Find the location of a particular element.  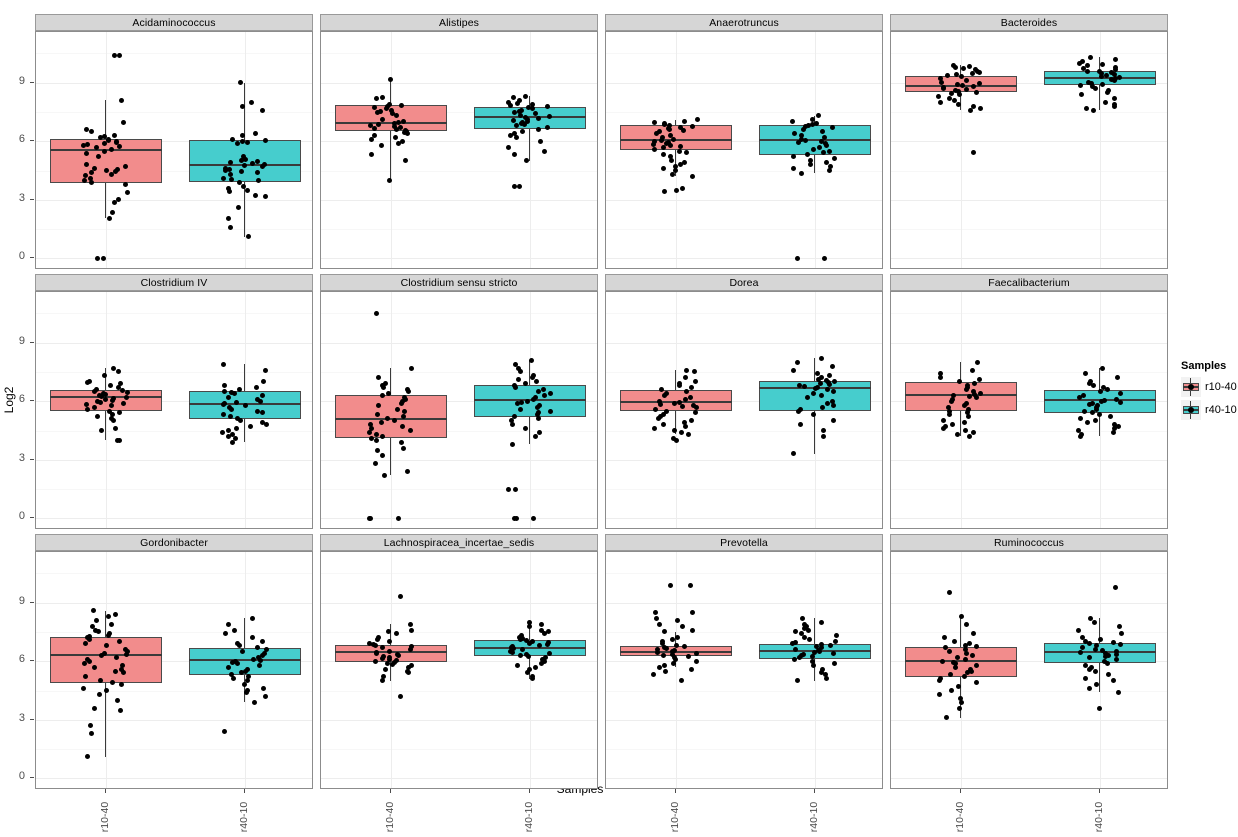

y-tick-label: 9 is located at coordinates (21, 80).